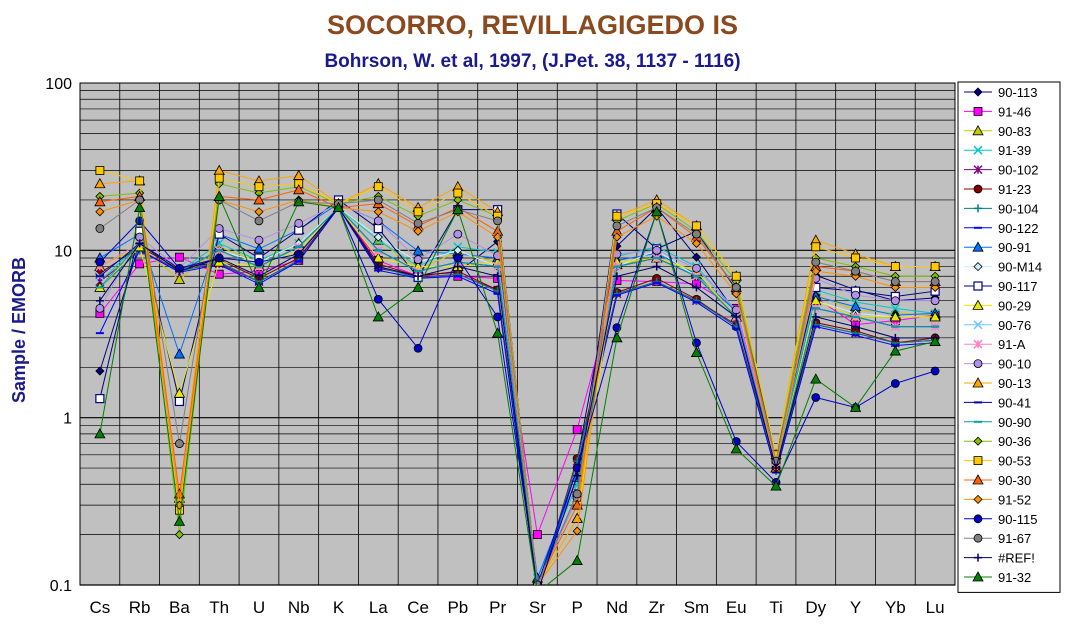 The height and width of the screenshot is (630, 1065). I want to click on x-tick-label: Eu, so click(736, 607).